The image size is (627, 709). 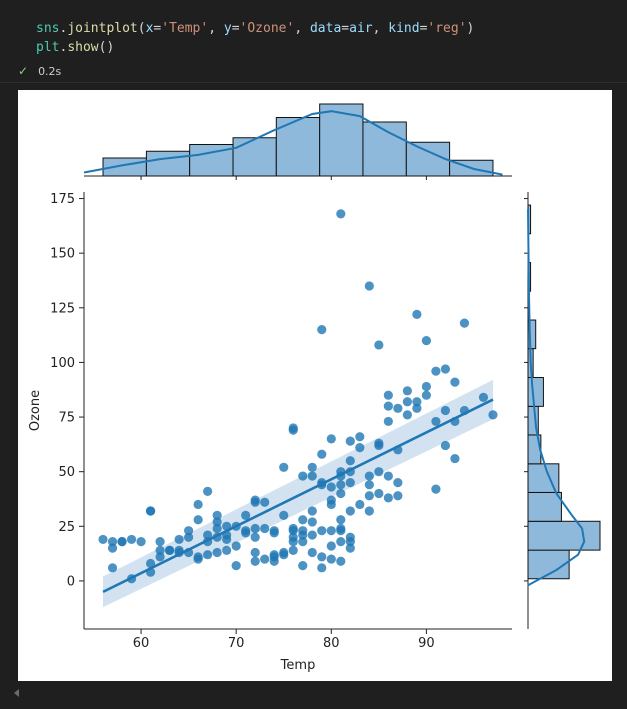 What do you see at coordinates (50, 71) in the screenshot?
I see `execution-time: 0.2s` at bounding box center [50, 71].